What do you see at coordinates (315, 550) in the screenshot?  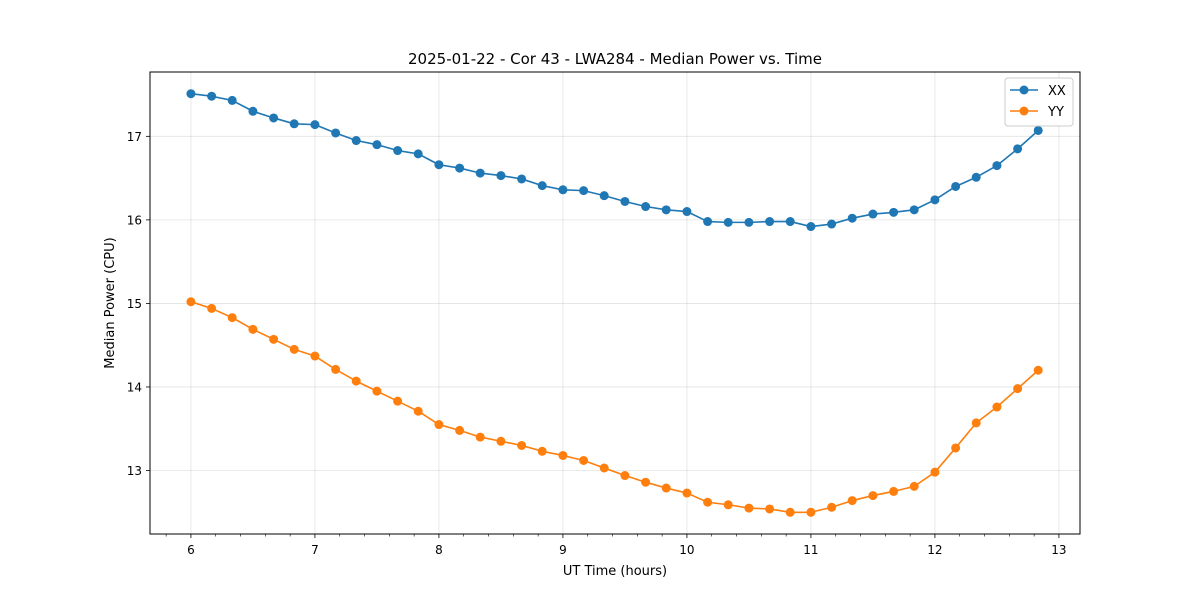 I see `x-tick-label: 7` at bounding box center [315, 550].